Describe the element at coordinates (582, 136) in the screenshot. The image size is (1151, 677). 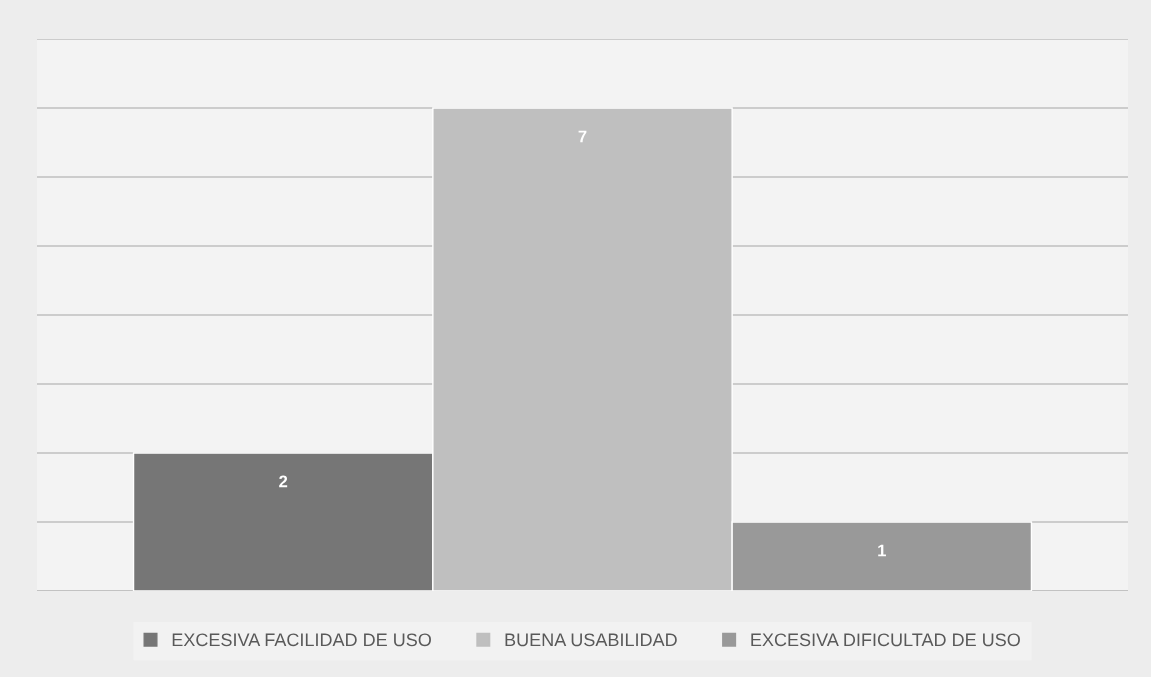
I see `data-label: 7` at that location.